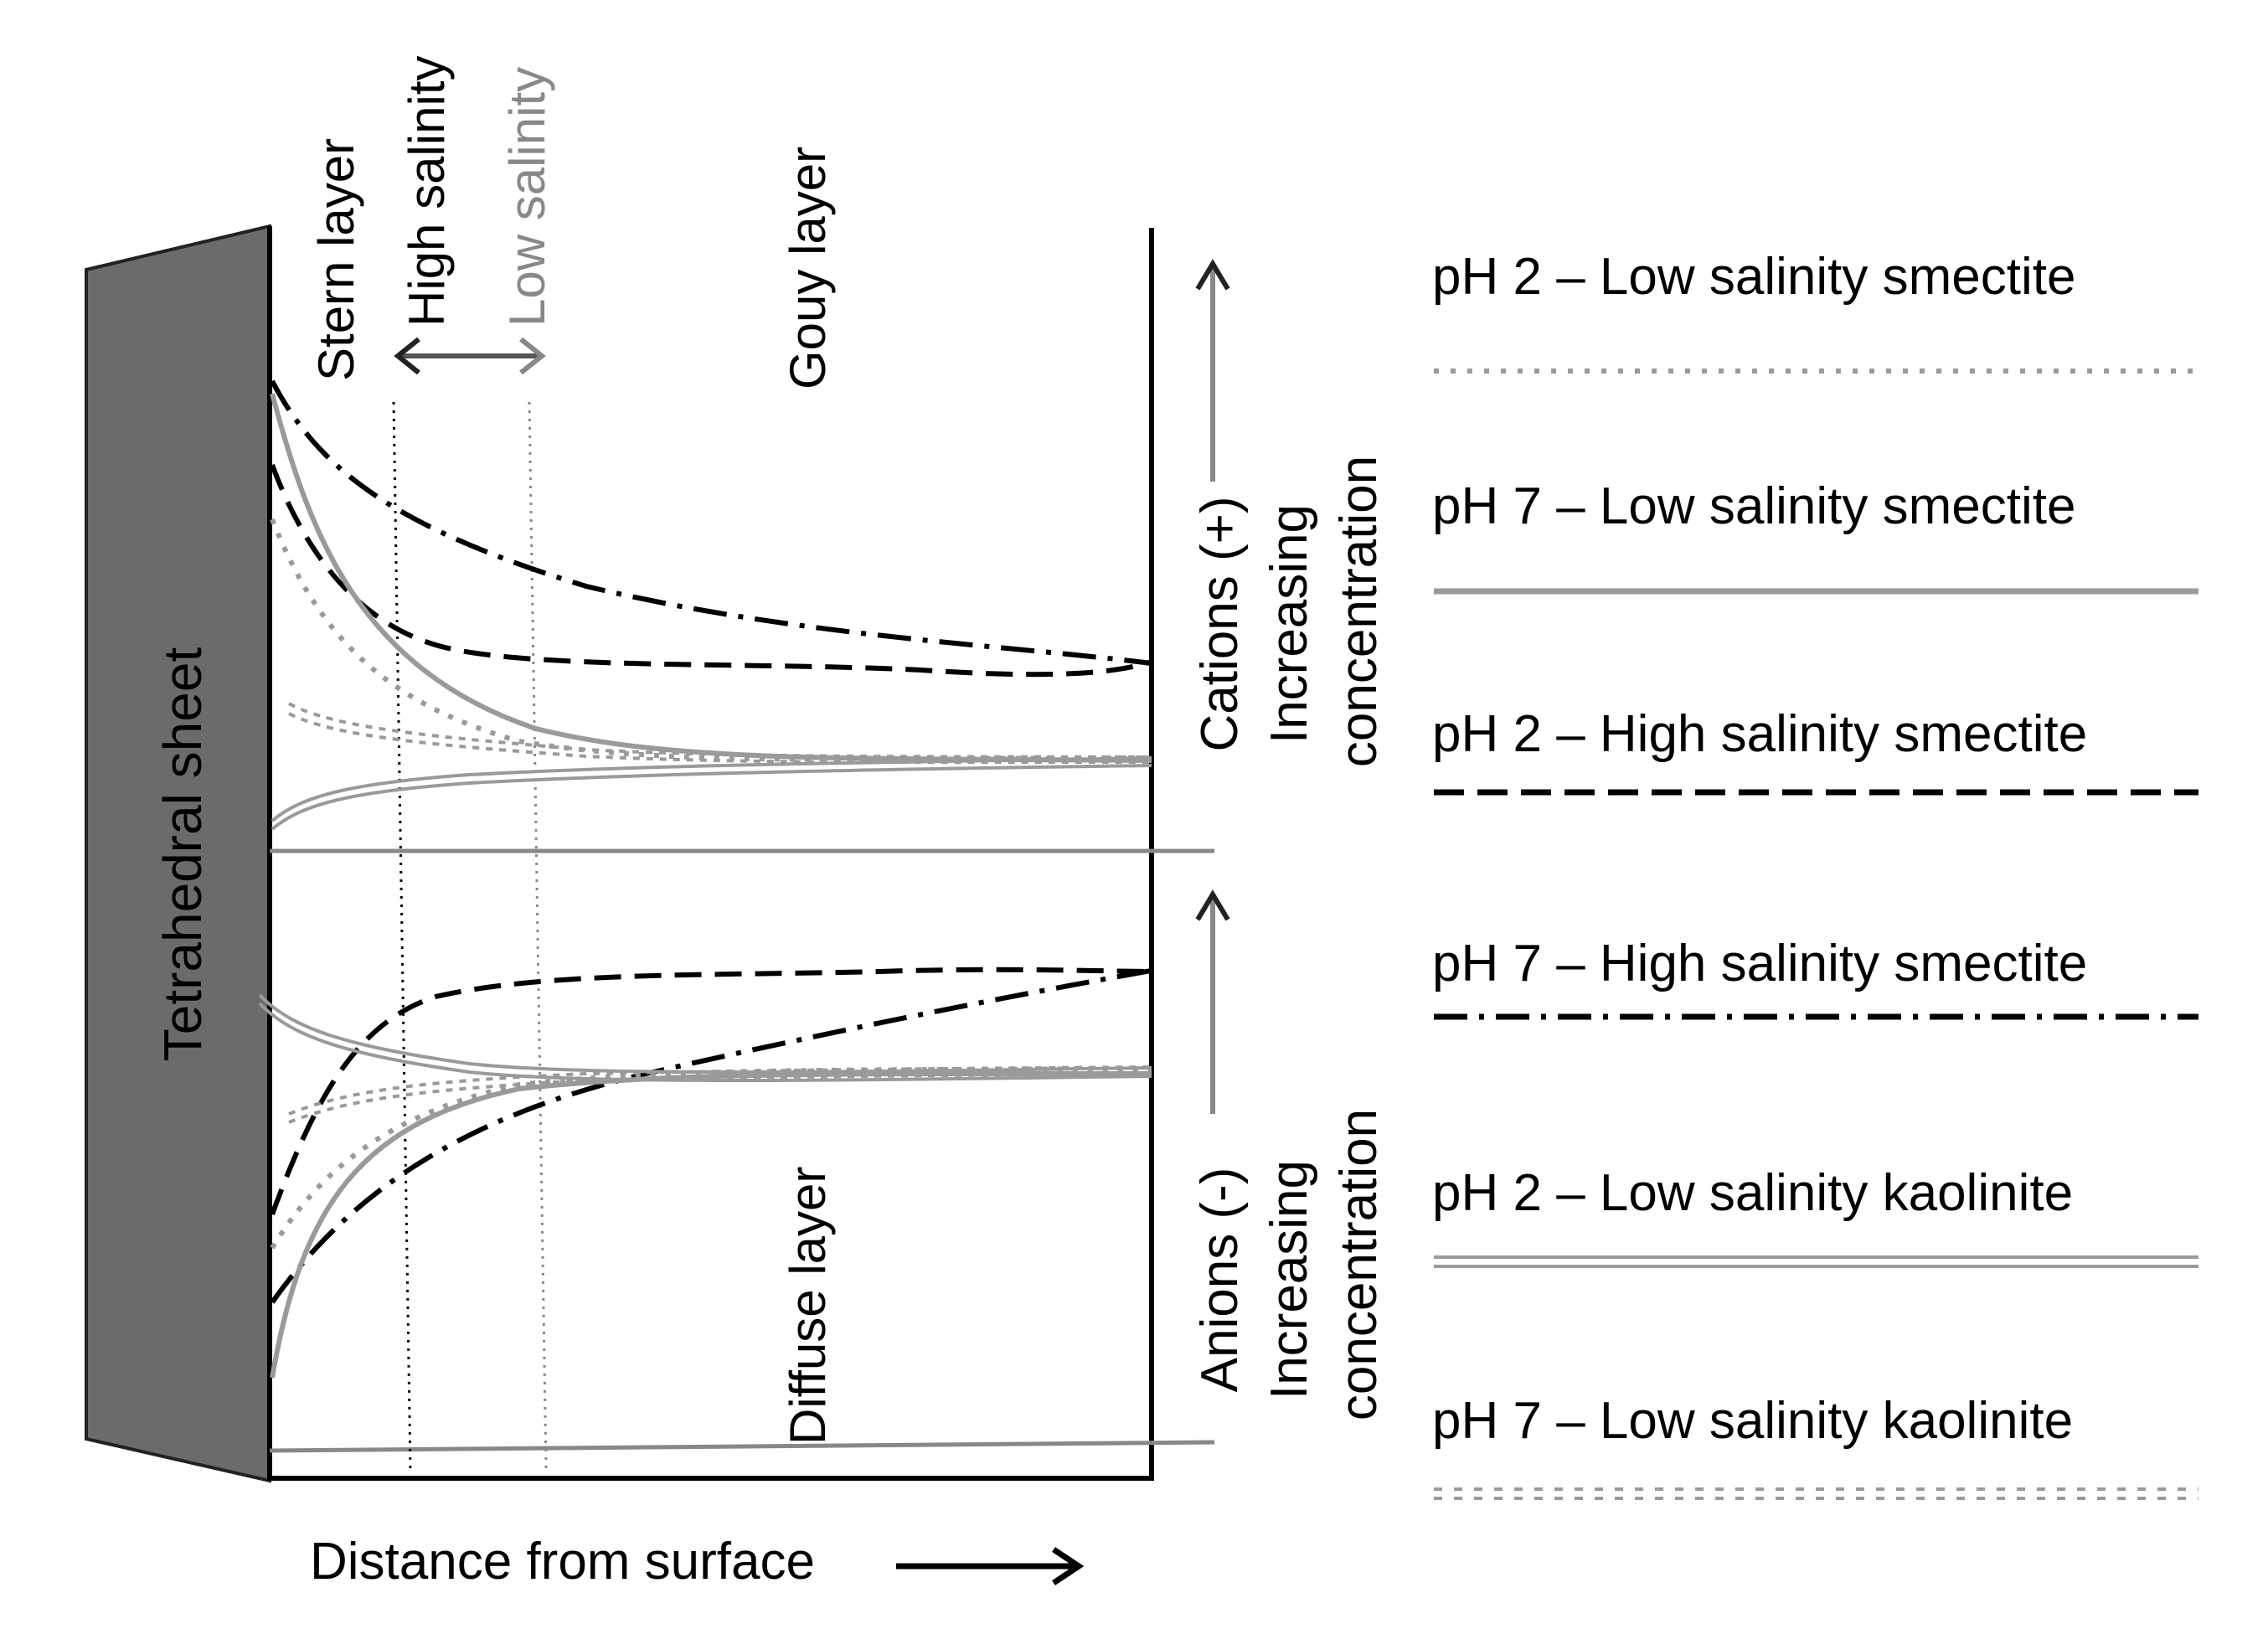 The height and width of the screenshot is (1629, 2268). I want to click on anion-ph7-low-smectite-curve, so click(711, 1224).